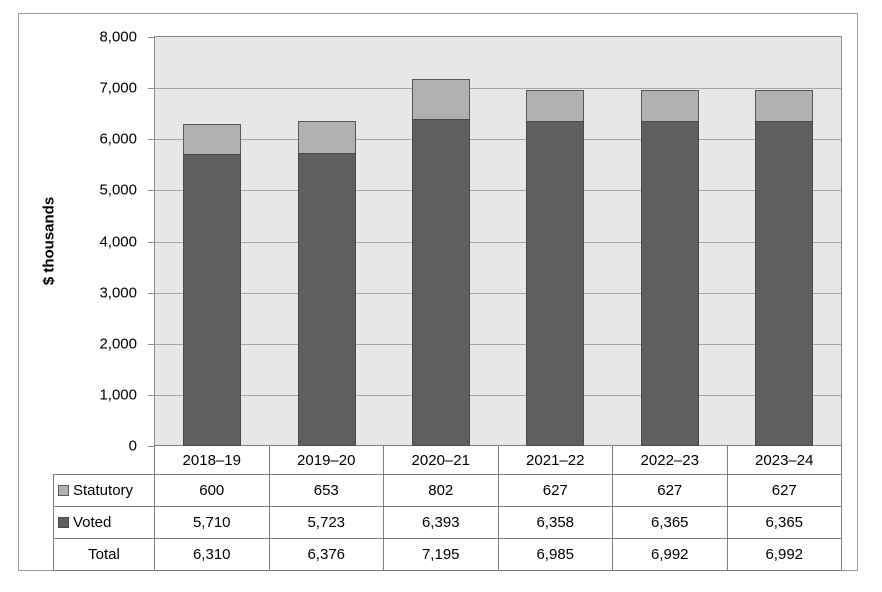  Describe the element at coordinates (212, 460) in the screenshot. I see `category-header-cell: 2018–19` at that location.